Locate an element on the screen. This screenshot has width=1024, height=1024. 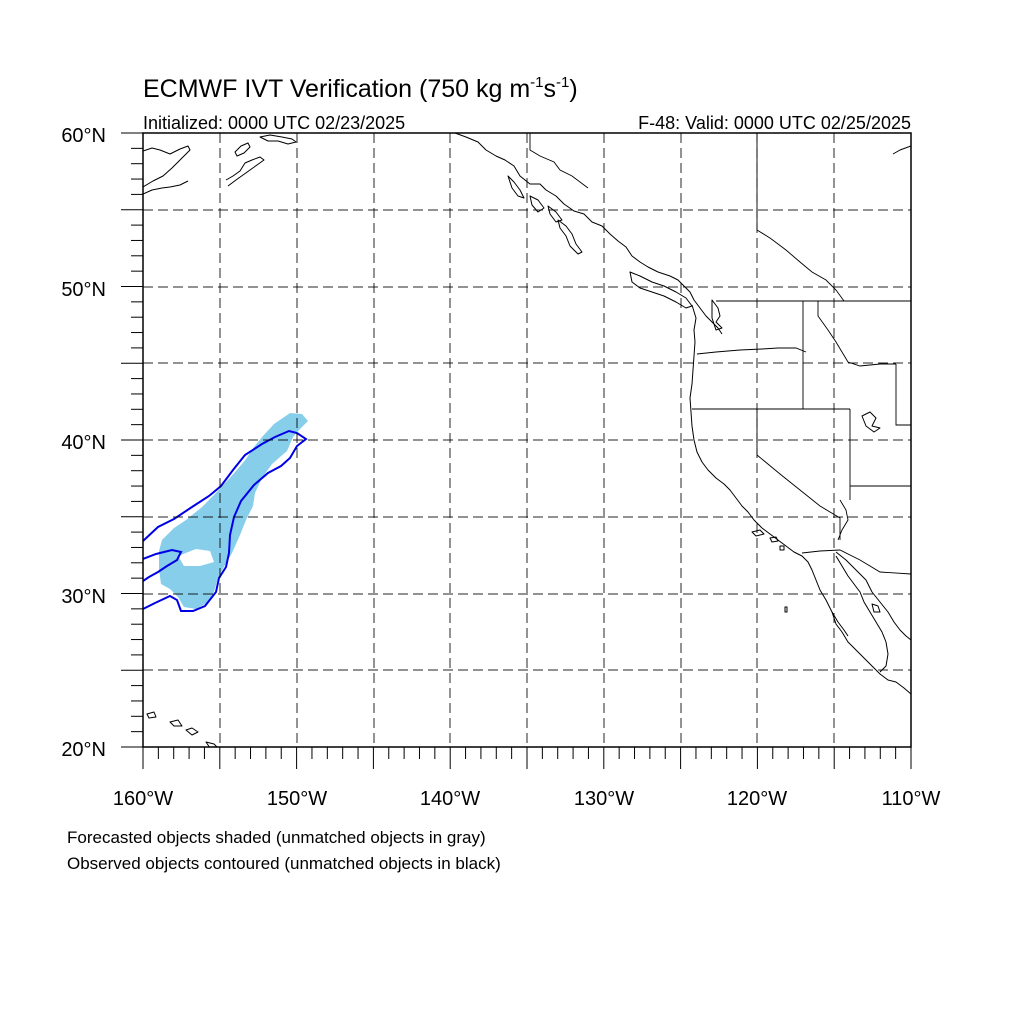
title-prefix: ECMWF IVT Verification (750 kg m is located at coordinates (336, 89).